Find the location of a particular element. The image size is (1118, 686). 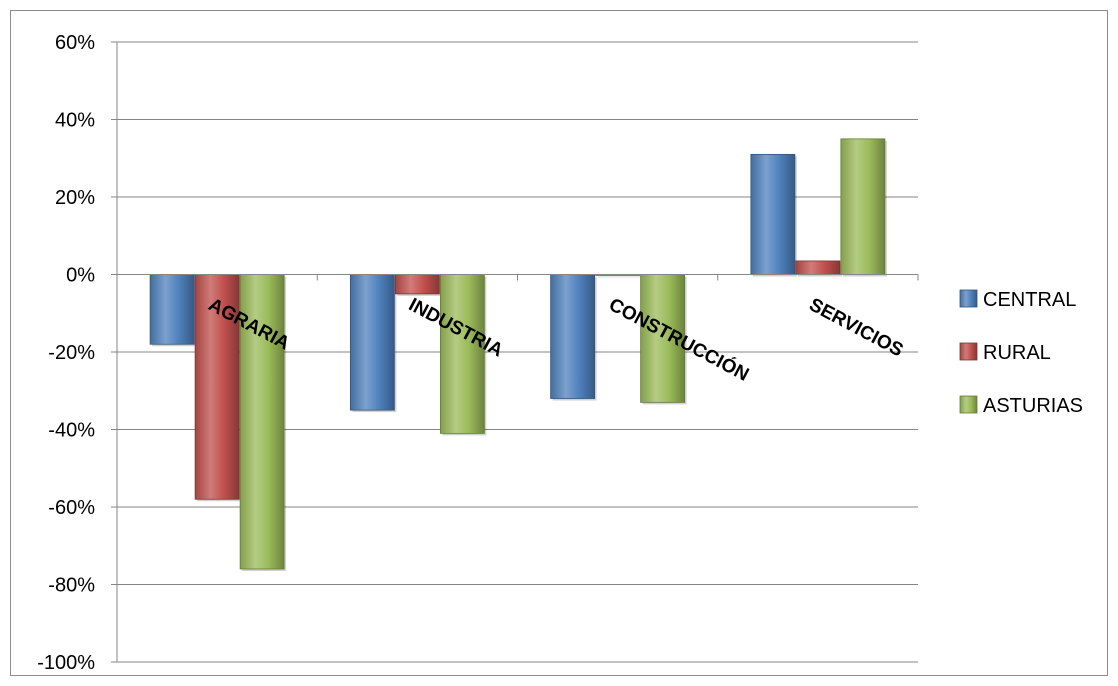

y-tick-label: 20% is located at coordinates (75, 198).